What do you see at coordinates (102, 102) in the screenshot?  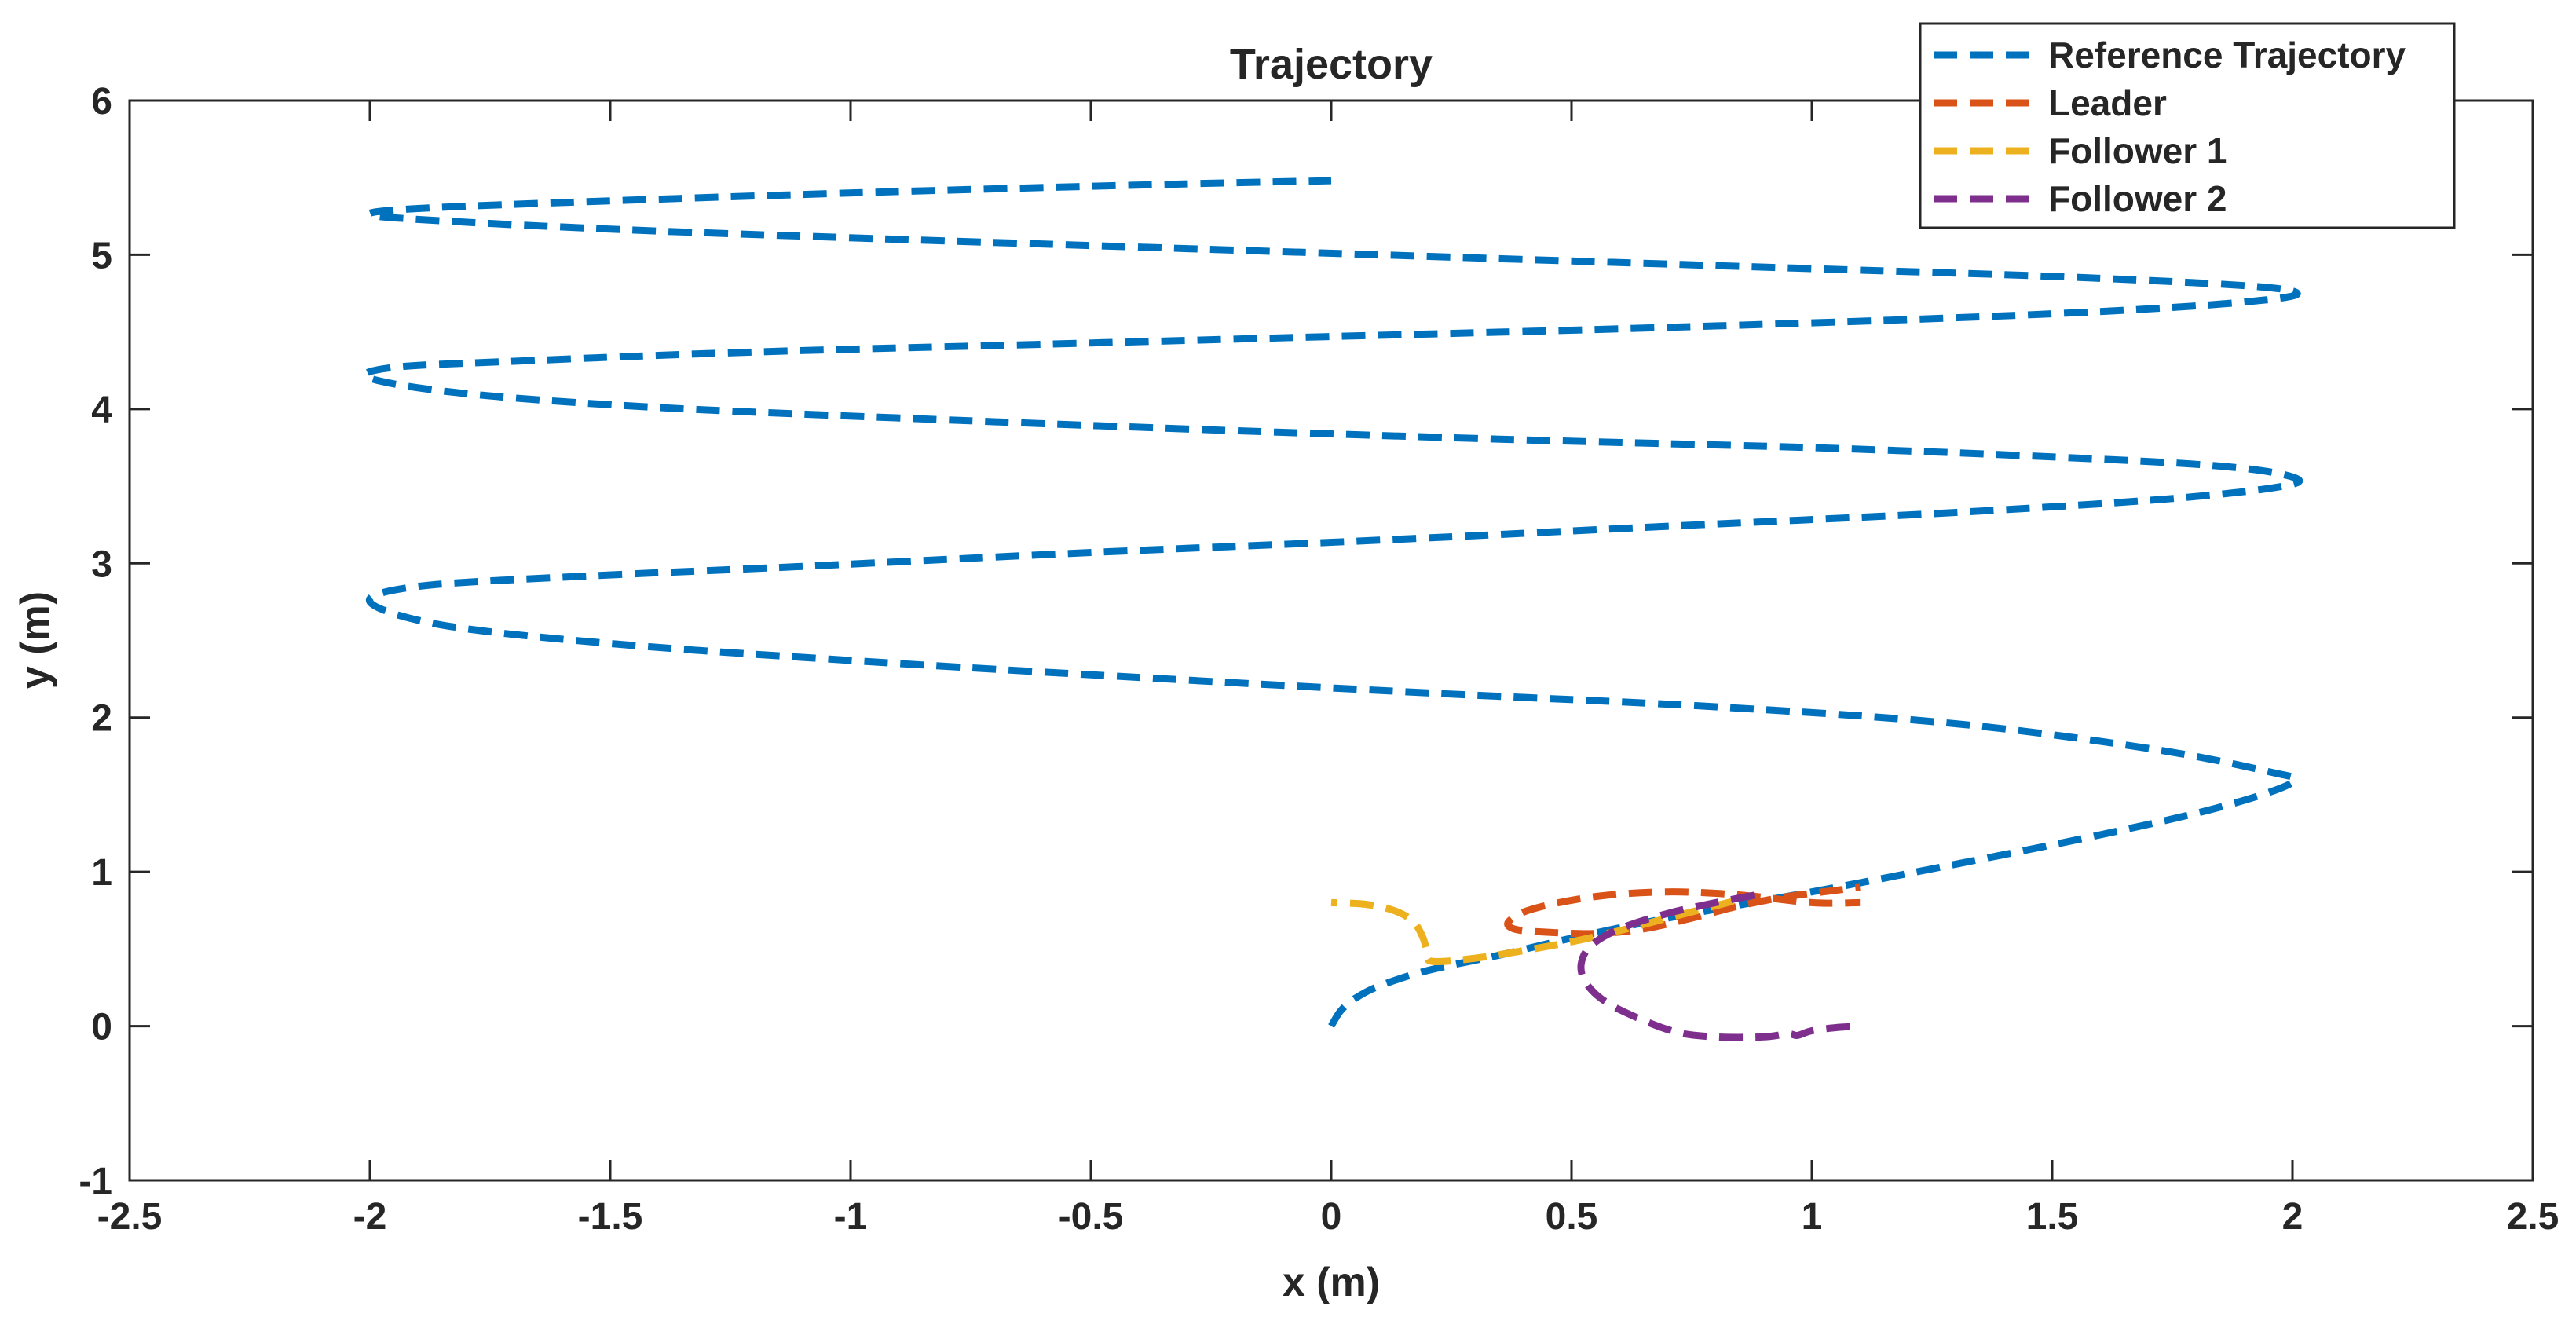 I see `y-tick-label: 6` at bounding box center [102, 102].